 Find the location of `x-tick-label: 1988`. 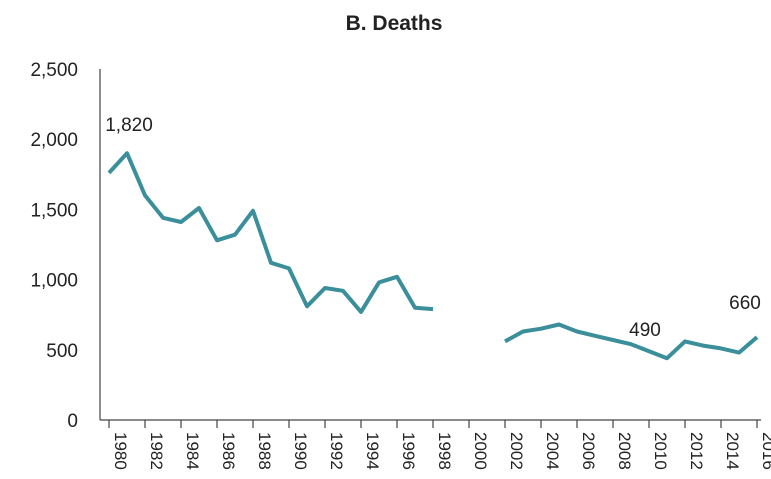

x-tick-label: 1988 is located at coordinates (264, 451).